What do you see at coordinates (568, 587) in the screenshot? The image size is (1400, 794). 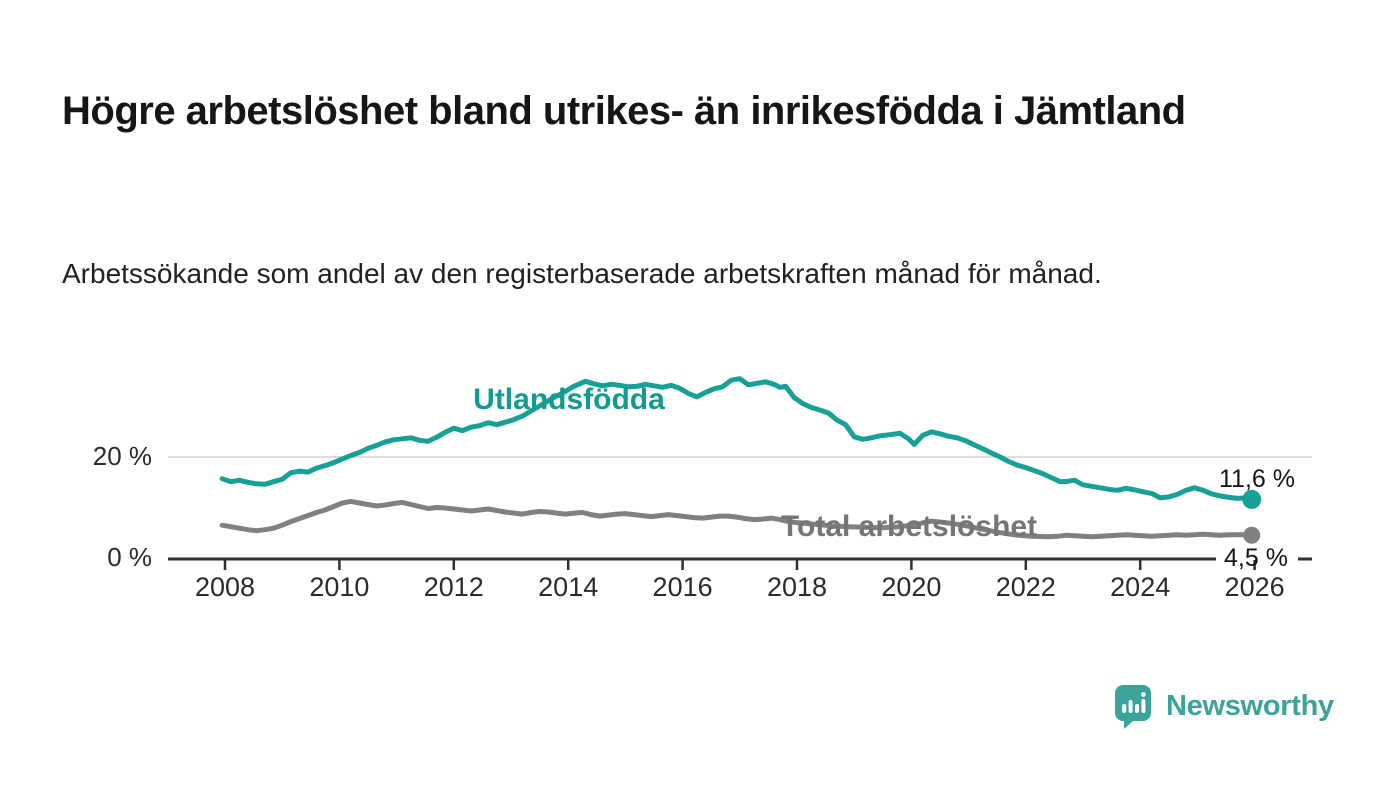 I see `x-tick-label-2014: 2014` at bounding box center [568, 587].